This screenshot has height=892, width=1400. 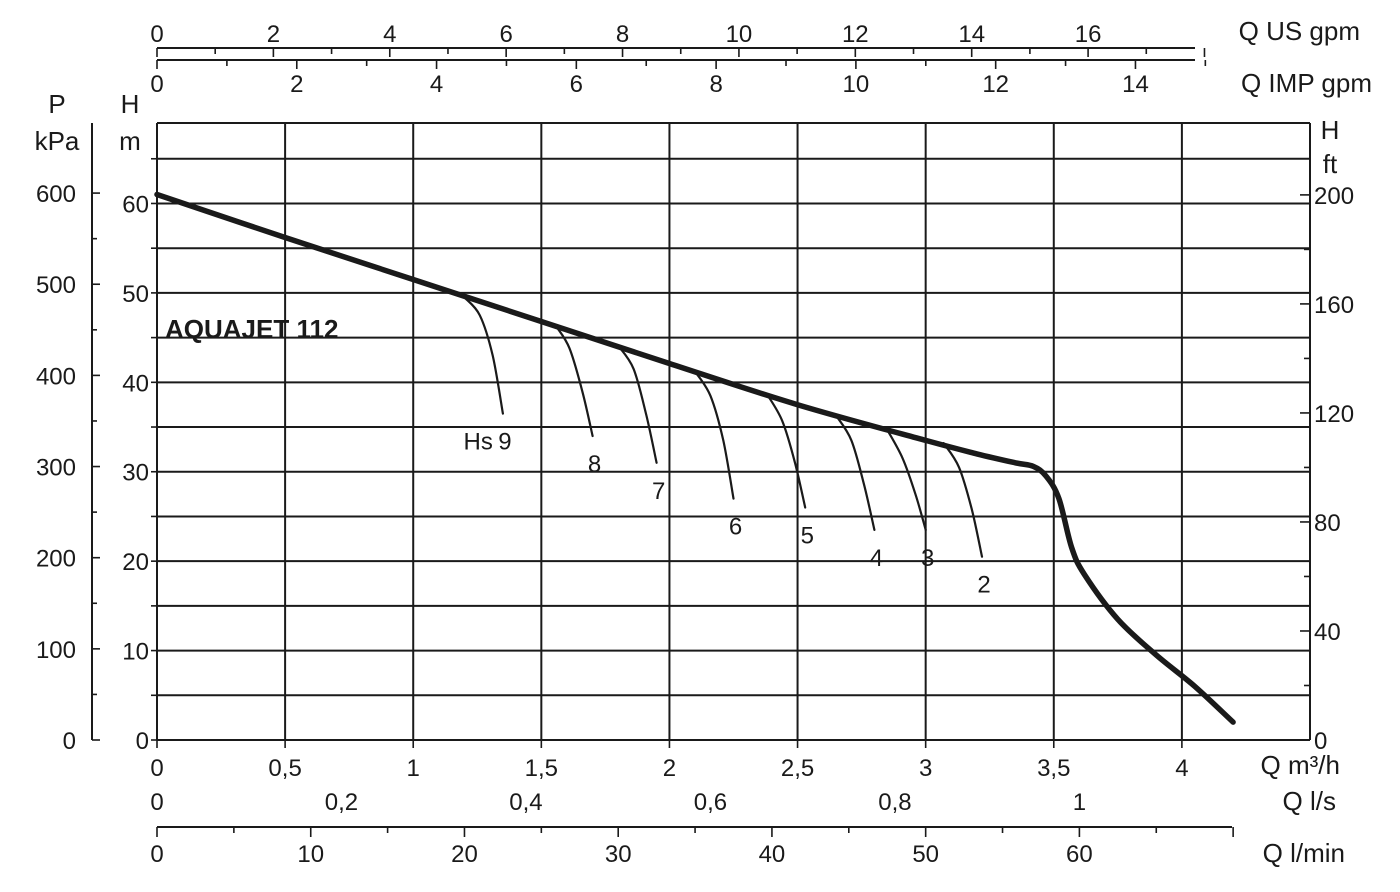 What do you see at coordinates (296, 84) in the screenshot?
I see `imp-gpm-tick-label: 2` at bounding box center [296, 84].